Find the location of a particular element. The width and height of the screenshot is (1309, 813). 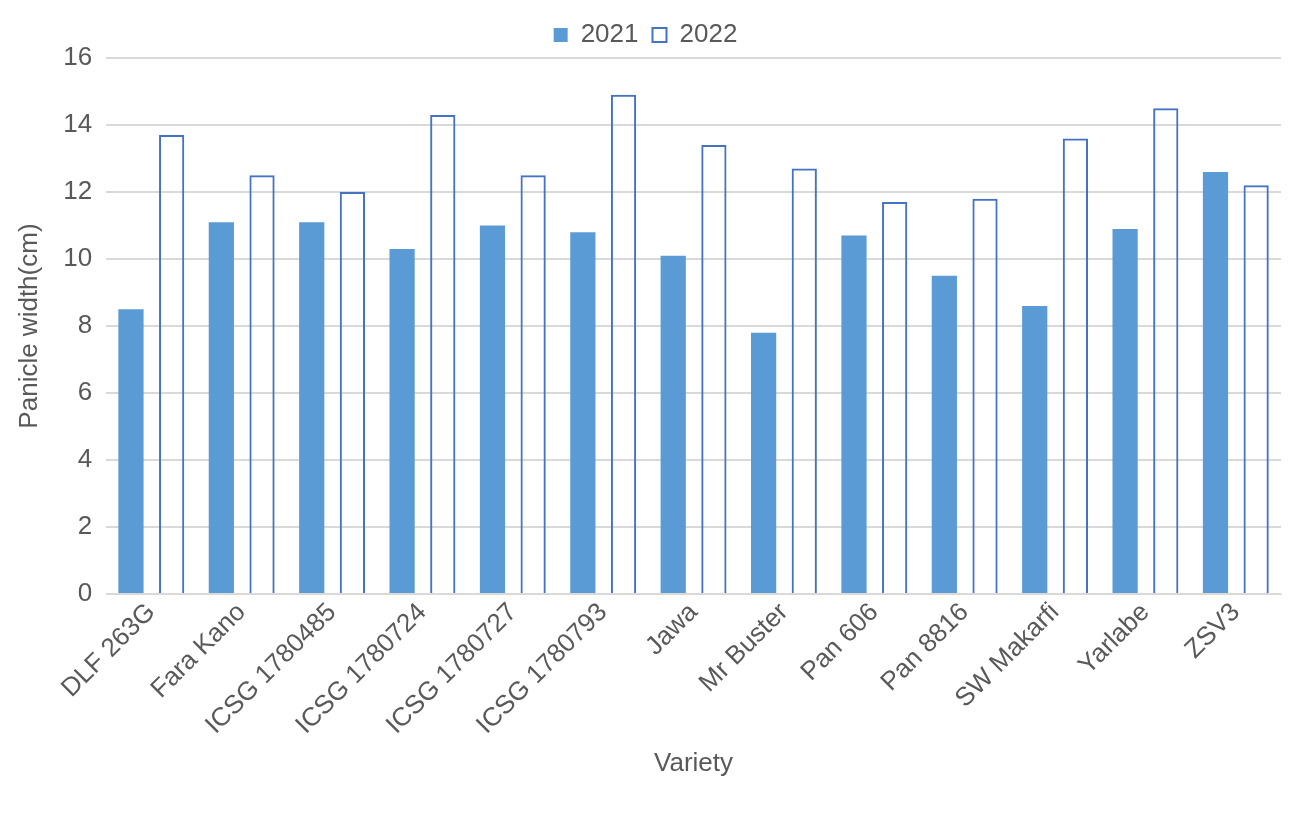

legend-label: 2022 is located at coordinates (708, 33).